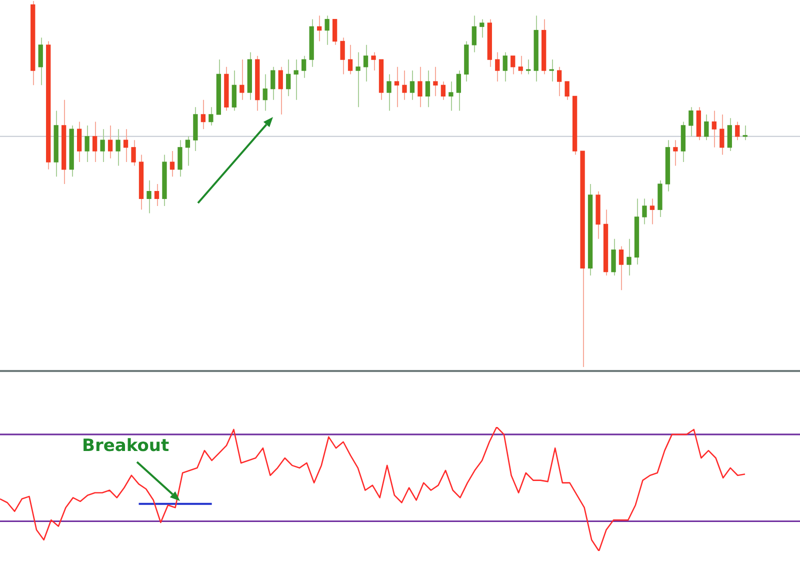 Image resolution: width=800 pixels, height=562 pixels. I want to click on annotation: Breakout, so click(126, 446).